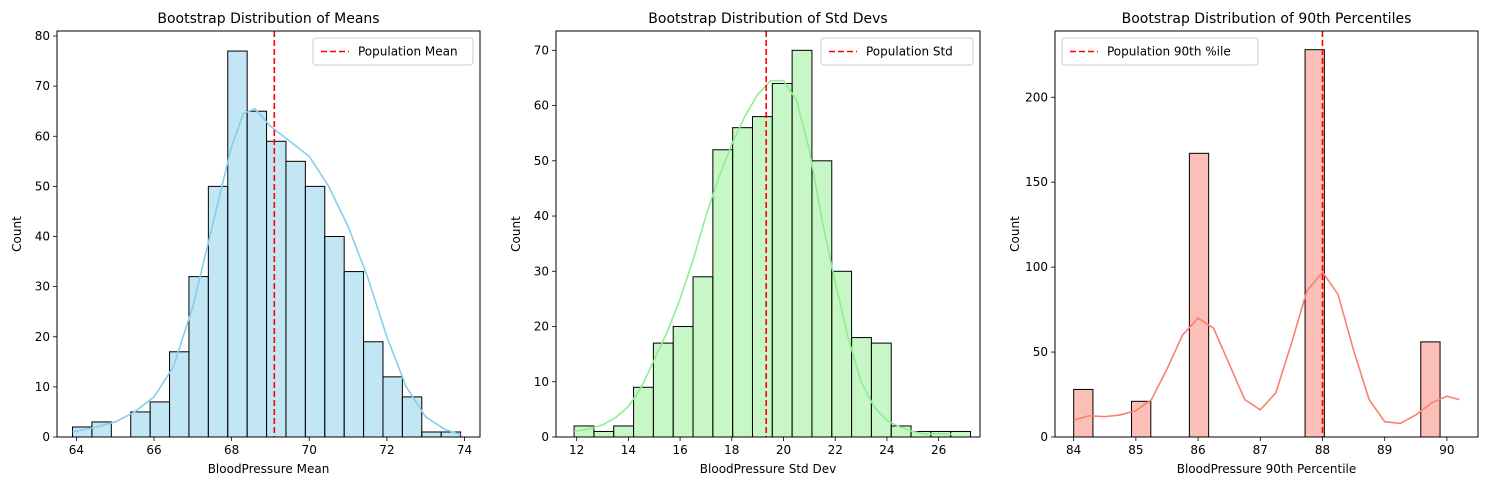  What do you see at coordinates (42, 36) in the screenshot?
I see `y-tick-label: 80` at bounding box center [42, 36].